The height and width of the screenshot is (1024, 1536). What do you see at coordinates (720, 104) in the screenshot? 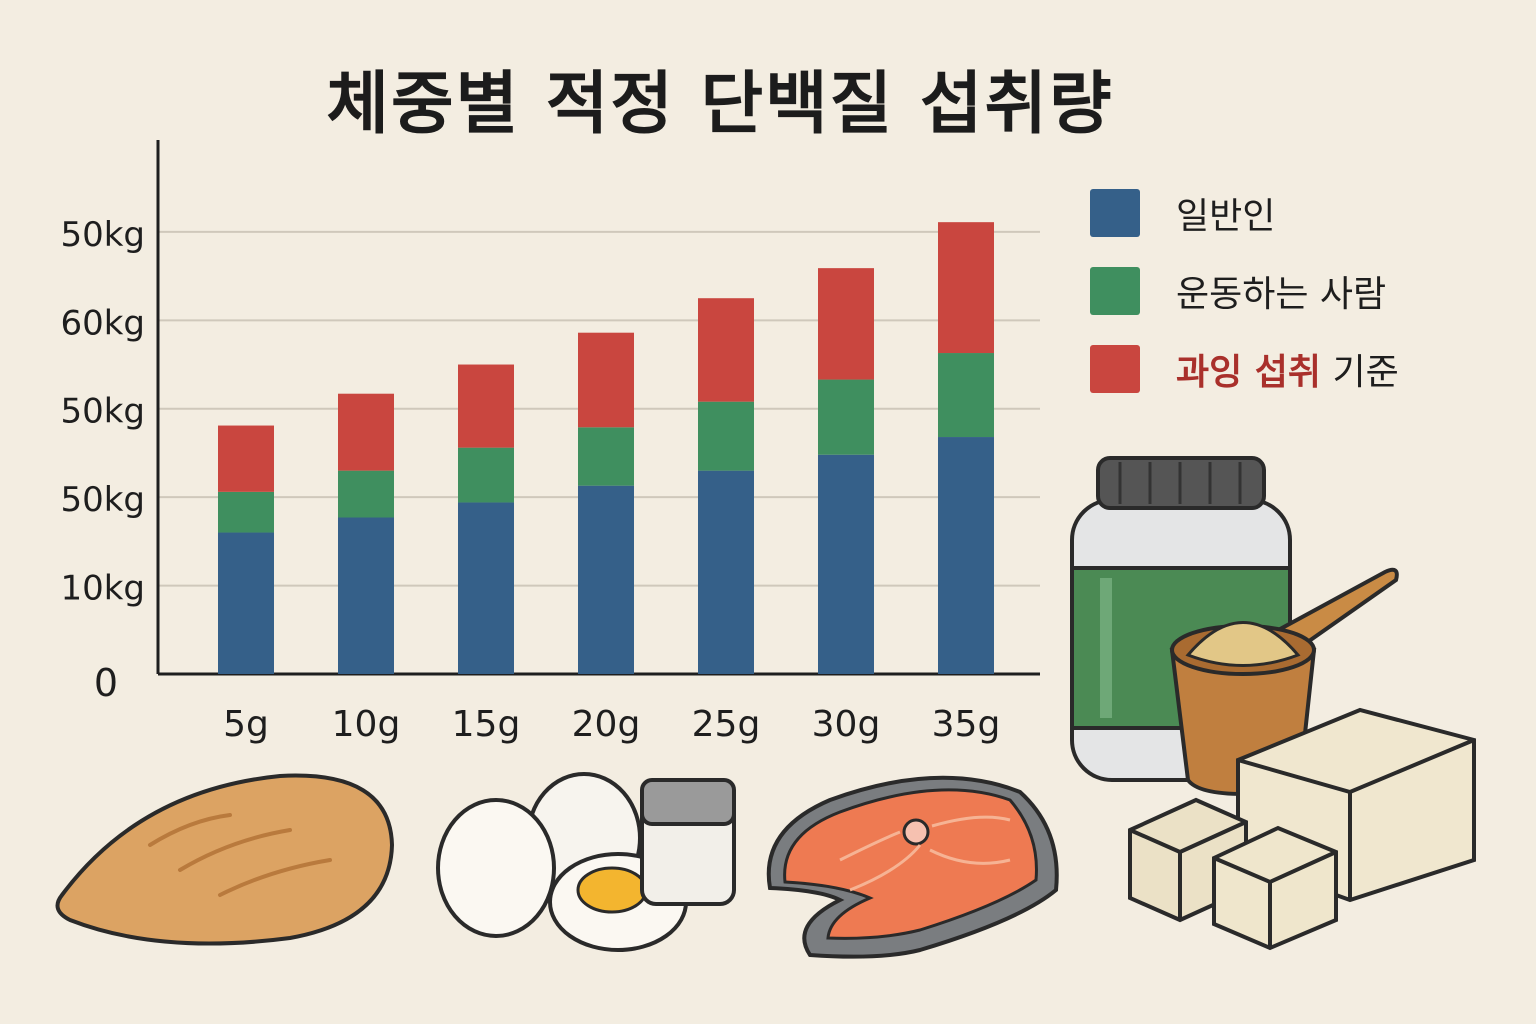
I see `page-title: 체중별 적정 단백질 섭취량` at bounding box center [720, 104].